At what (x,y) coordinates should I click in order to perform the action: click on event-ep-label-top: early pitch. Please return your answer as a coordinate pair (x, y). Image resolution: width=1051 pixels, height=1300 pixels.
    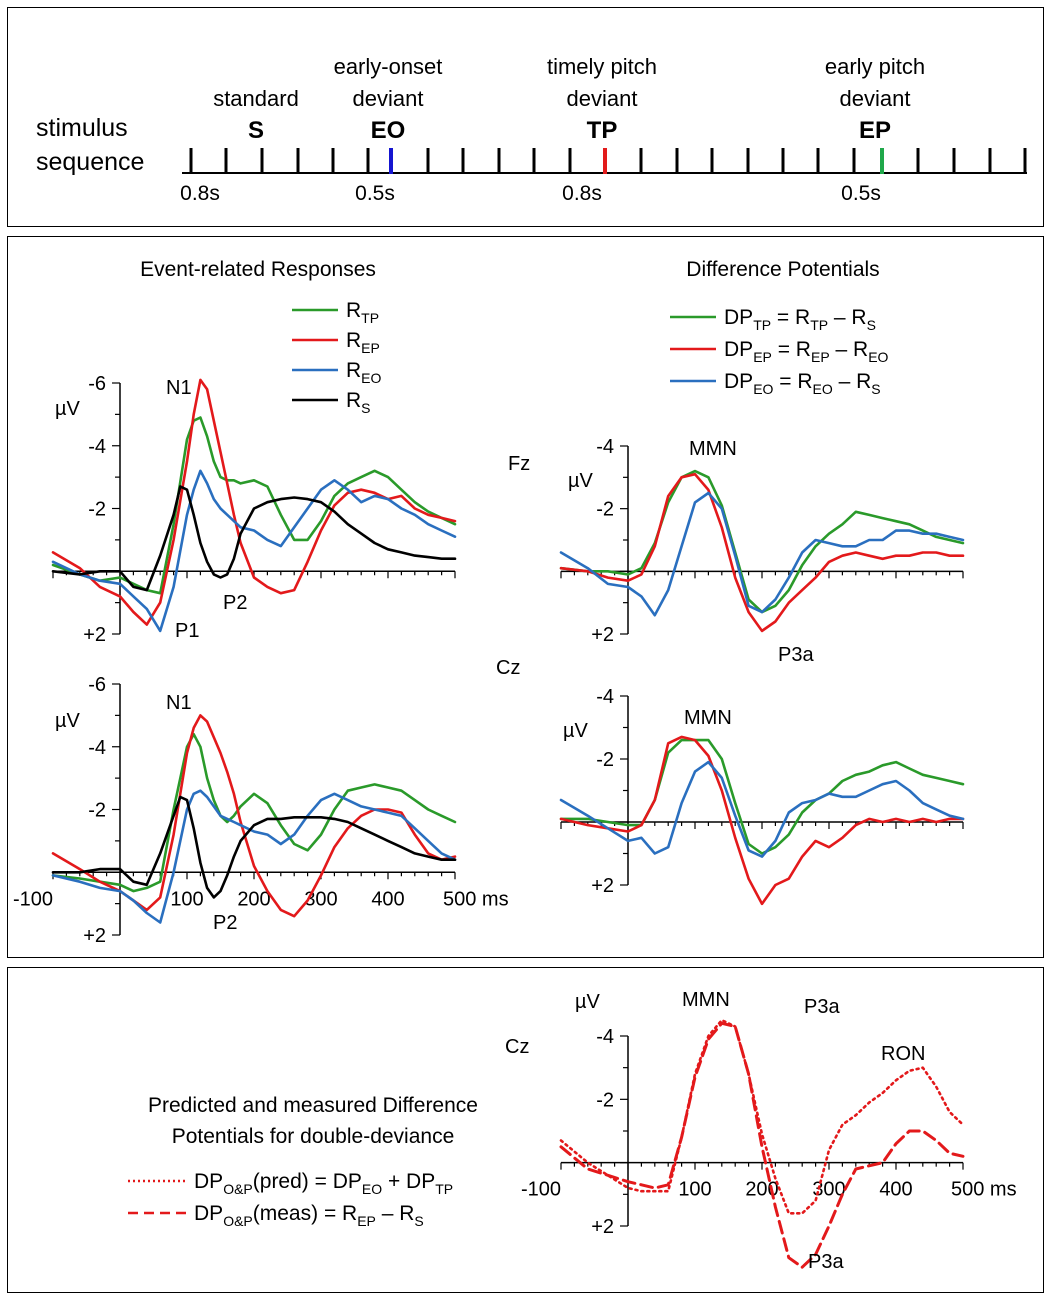
    Looking at the image, I should click on (875, 66).